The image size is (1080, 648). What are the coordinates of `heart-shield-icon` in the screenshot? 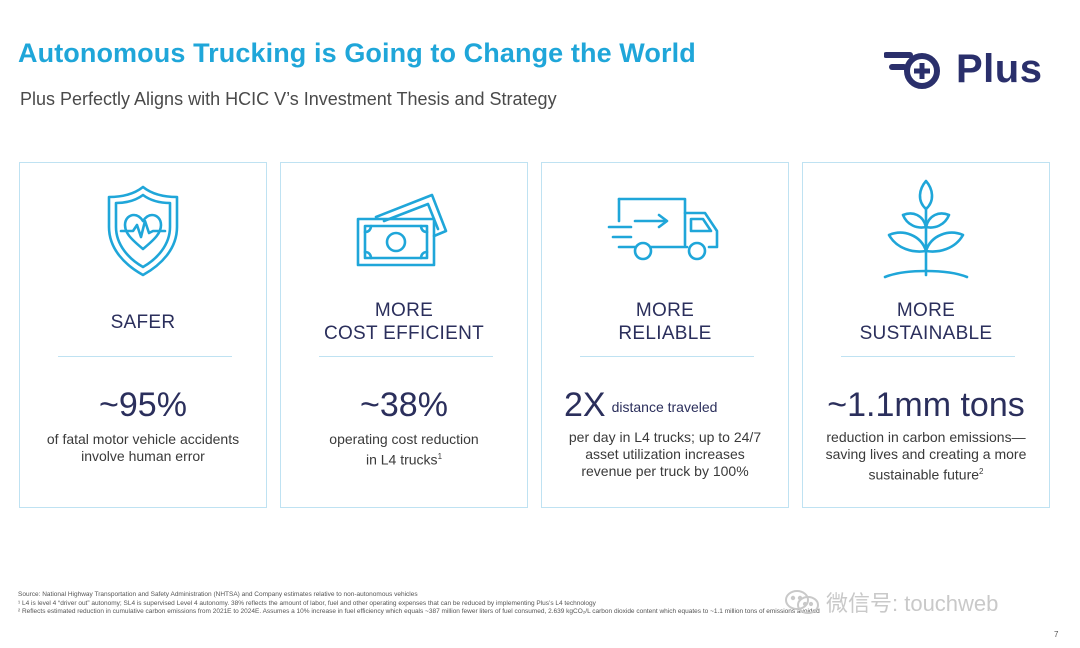 It's located at (143, 231).